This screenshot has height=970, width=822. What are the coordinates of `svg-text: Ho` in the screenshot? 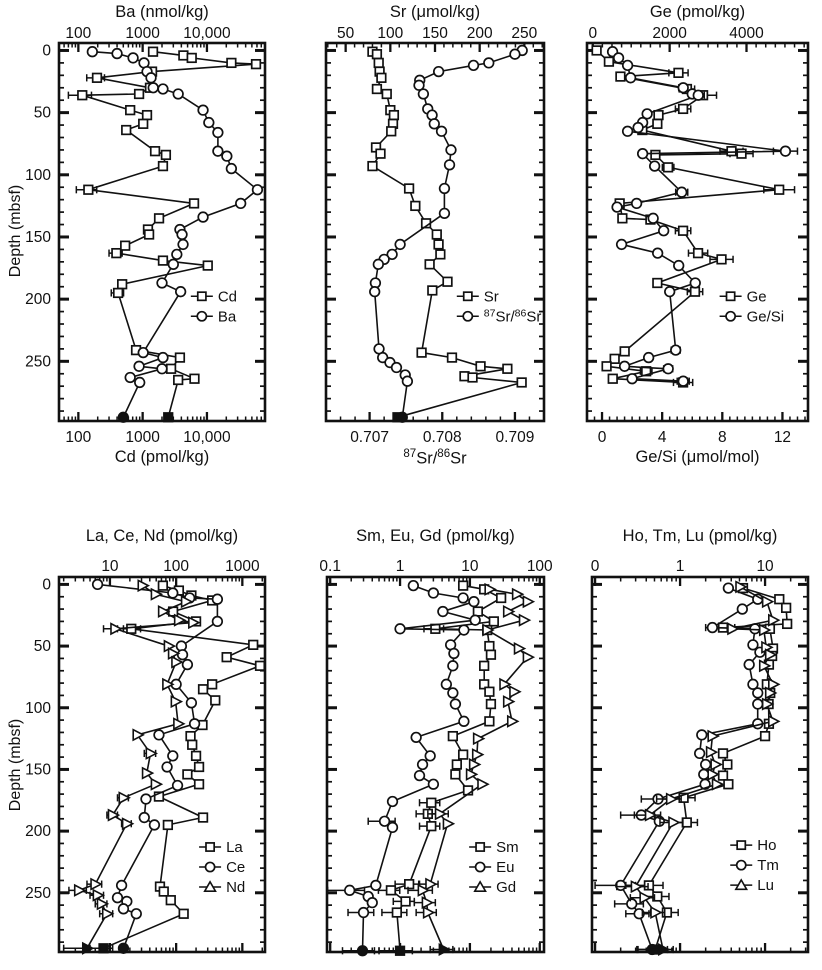 It's located at (766, 845).